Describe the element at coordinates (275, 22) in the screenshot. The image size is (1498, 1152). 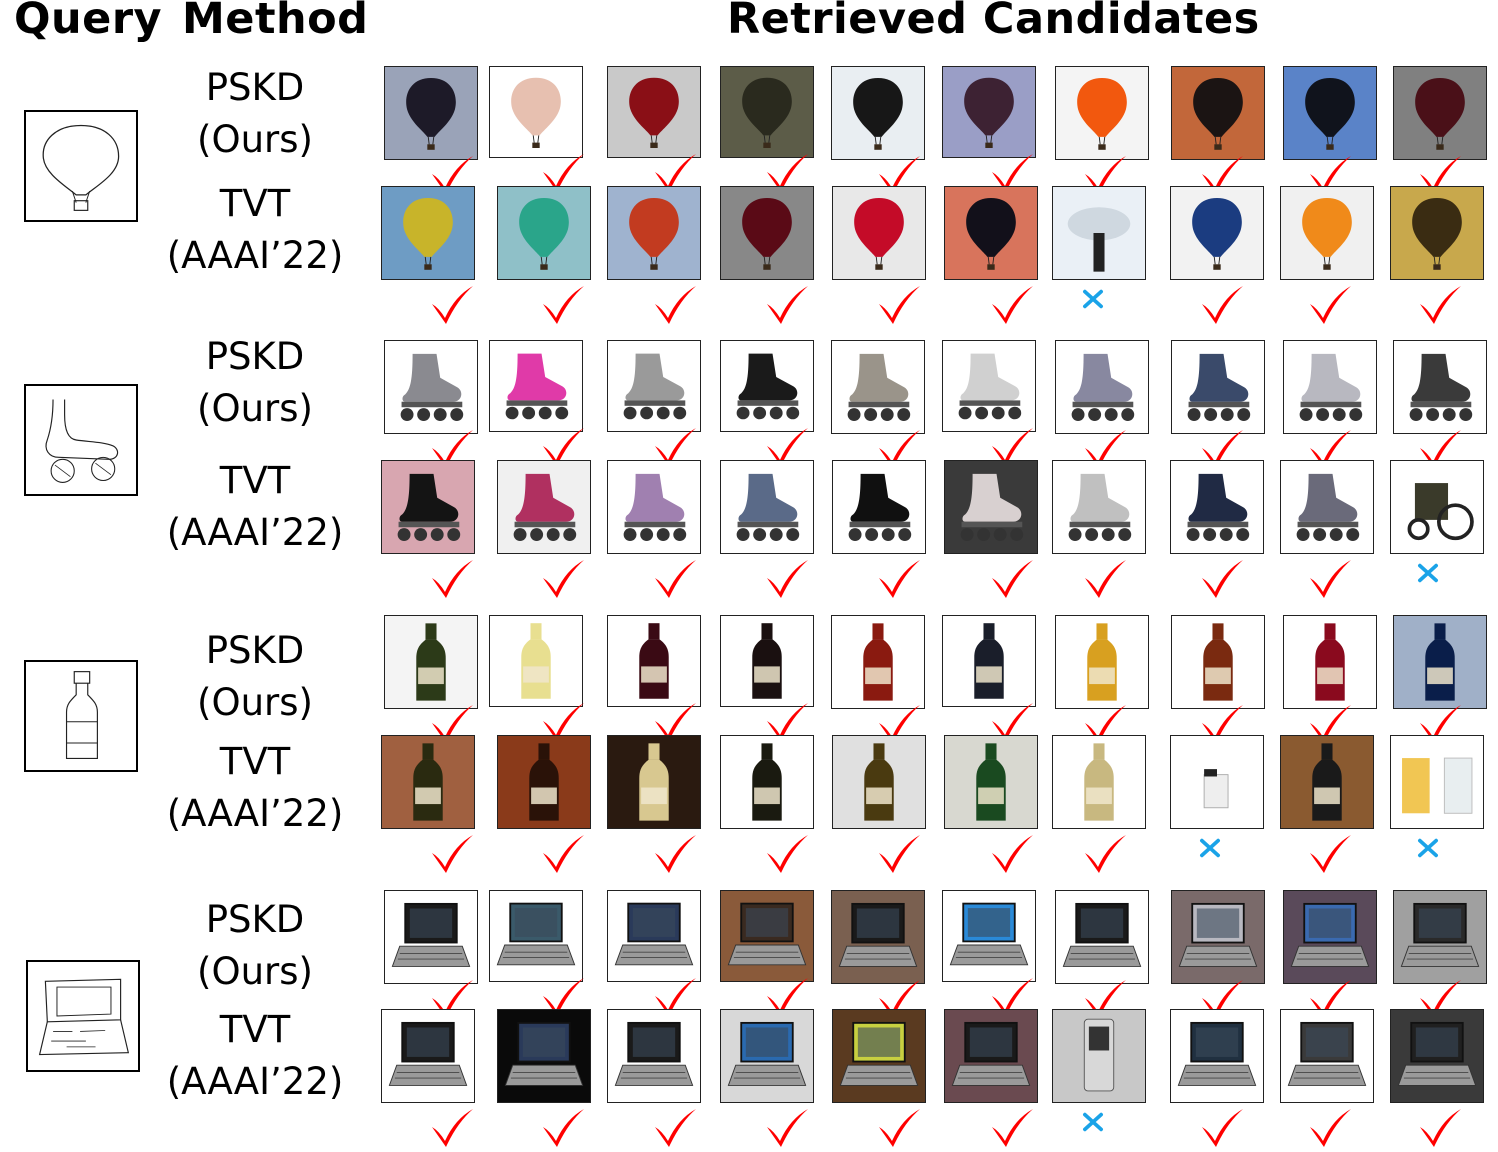
I see `method-column-header: Method` at that location.